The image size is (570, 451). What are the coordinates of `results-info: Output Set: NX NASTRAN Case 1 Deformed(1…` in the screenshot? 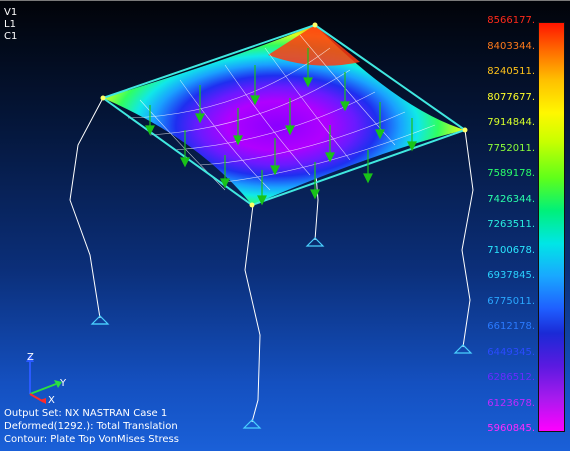 It's located at (91, 426).